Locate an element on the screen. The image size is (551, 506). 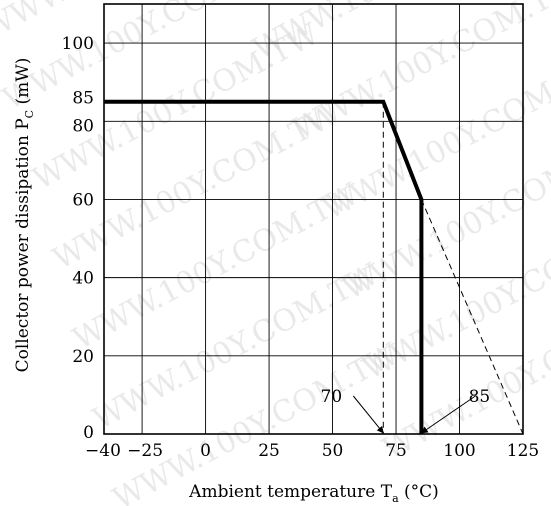
y-tick-labels: 0 20 40 60 80 85 100 is located at coordinates (78, 238).